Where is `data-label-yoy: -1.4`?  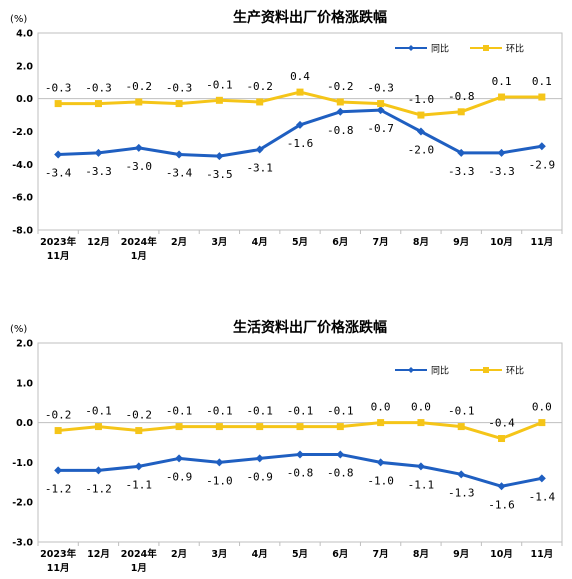
data-label-yoy: -1.4 is located at coordinates (542, 496).